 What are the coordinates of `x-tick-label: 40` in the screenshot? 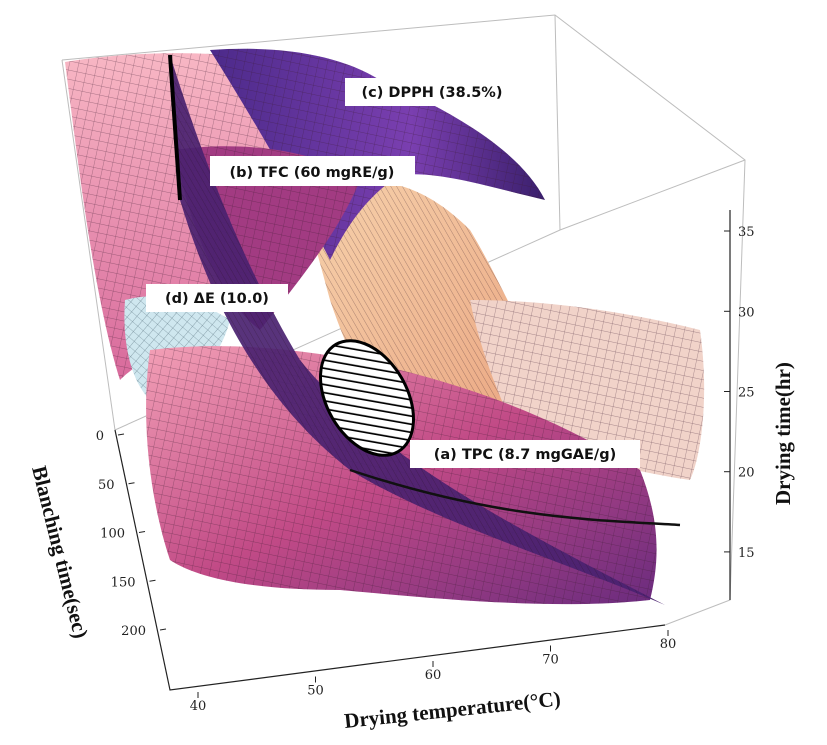 It's located at (198, 706).